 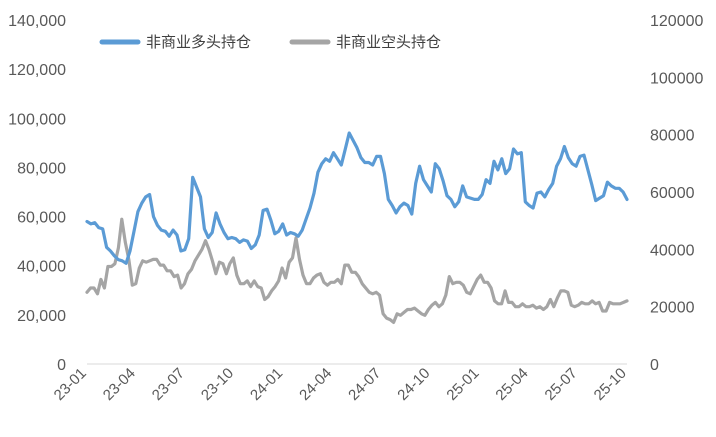 I want to click on right-axis-tick-label: 40000, so click(x=672, y=250).